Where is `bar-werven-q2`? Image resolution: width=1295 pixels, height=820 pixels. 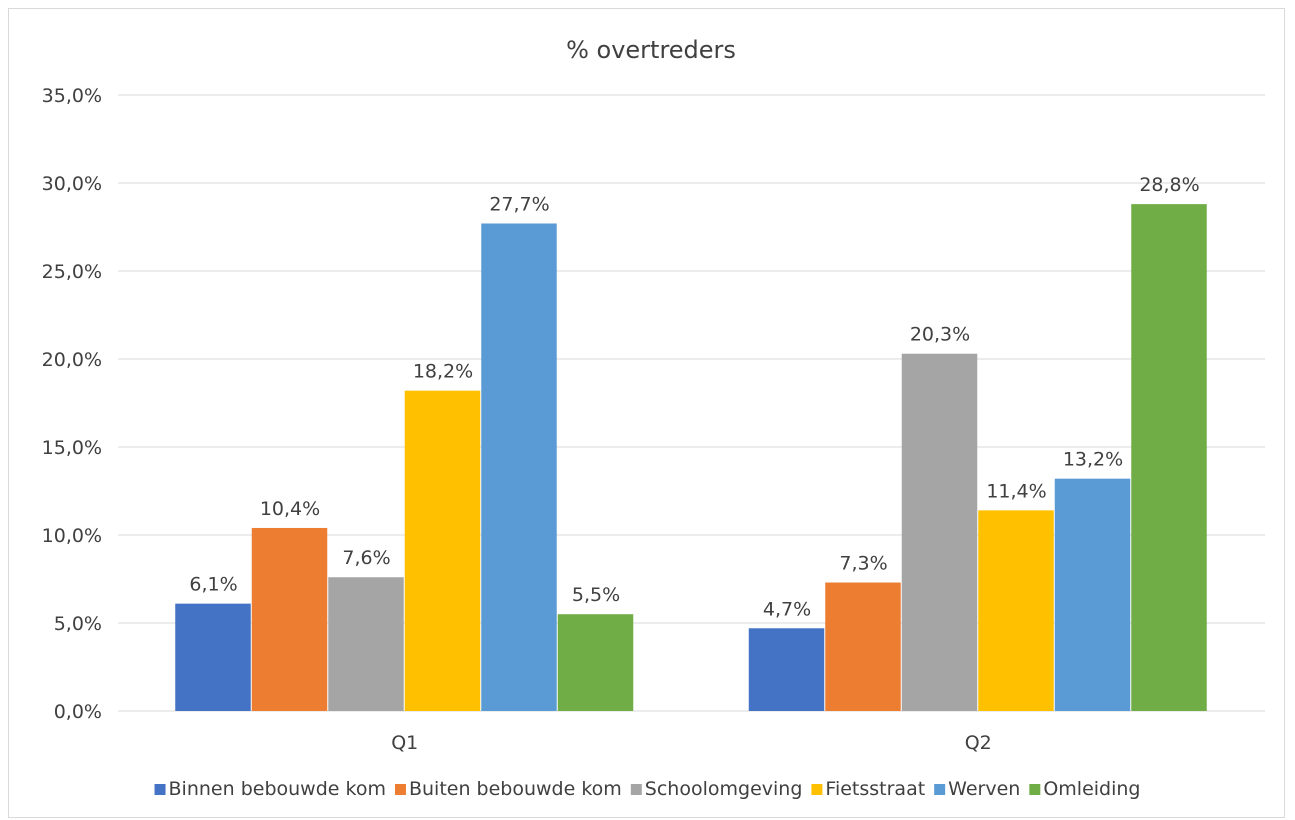 bar-werven-q2 is located at coordinates (1092, 594).